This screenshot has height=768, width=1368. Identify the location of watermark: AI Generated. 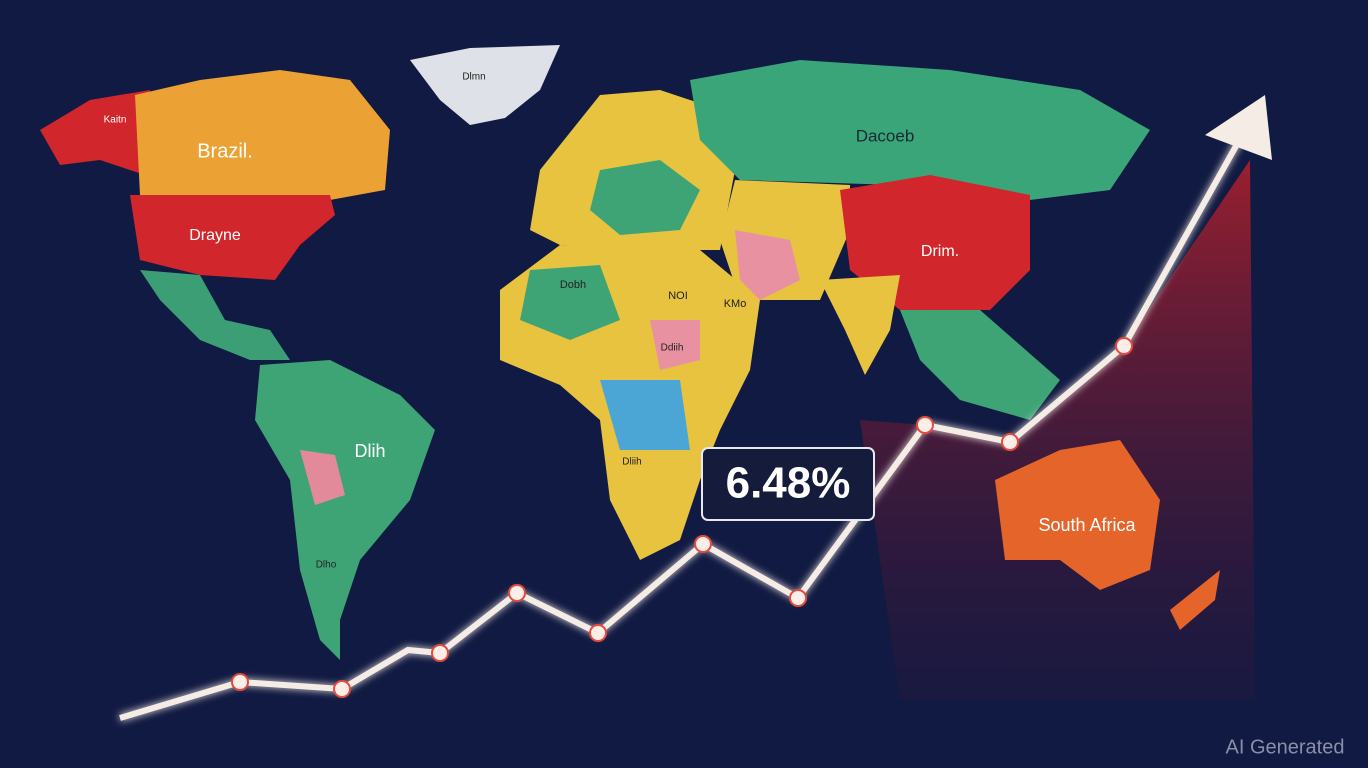
(1285, 747).